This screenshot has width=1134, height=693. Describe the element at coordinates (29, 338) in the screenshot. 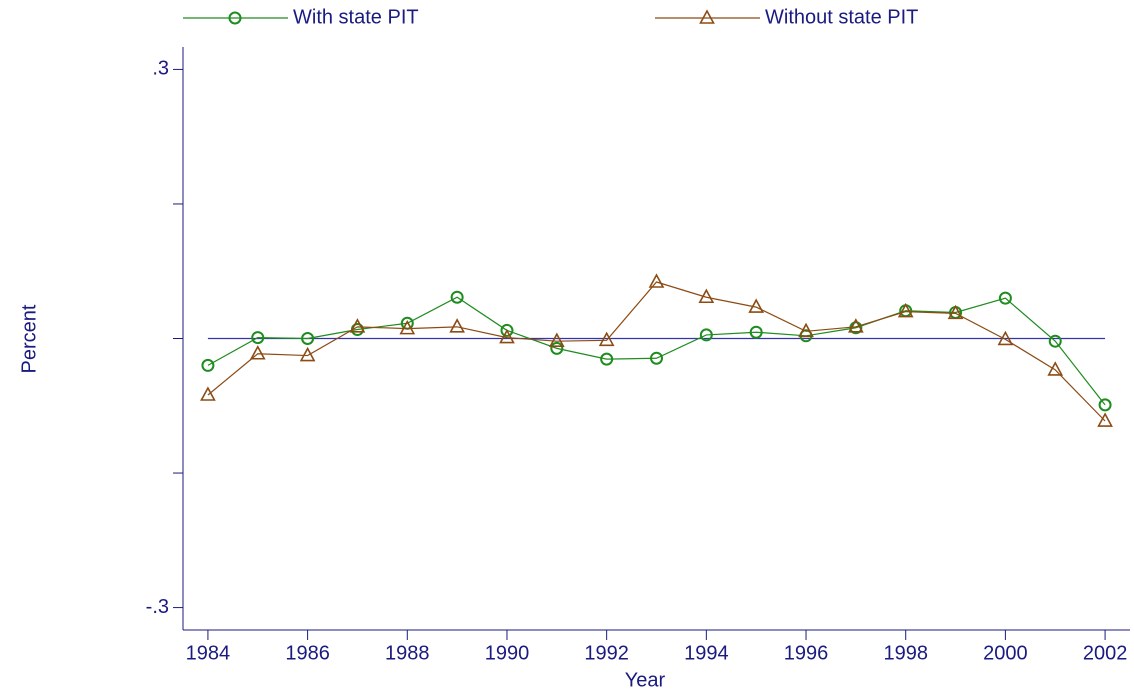

I see `y-axis-label: Percent` at that location.